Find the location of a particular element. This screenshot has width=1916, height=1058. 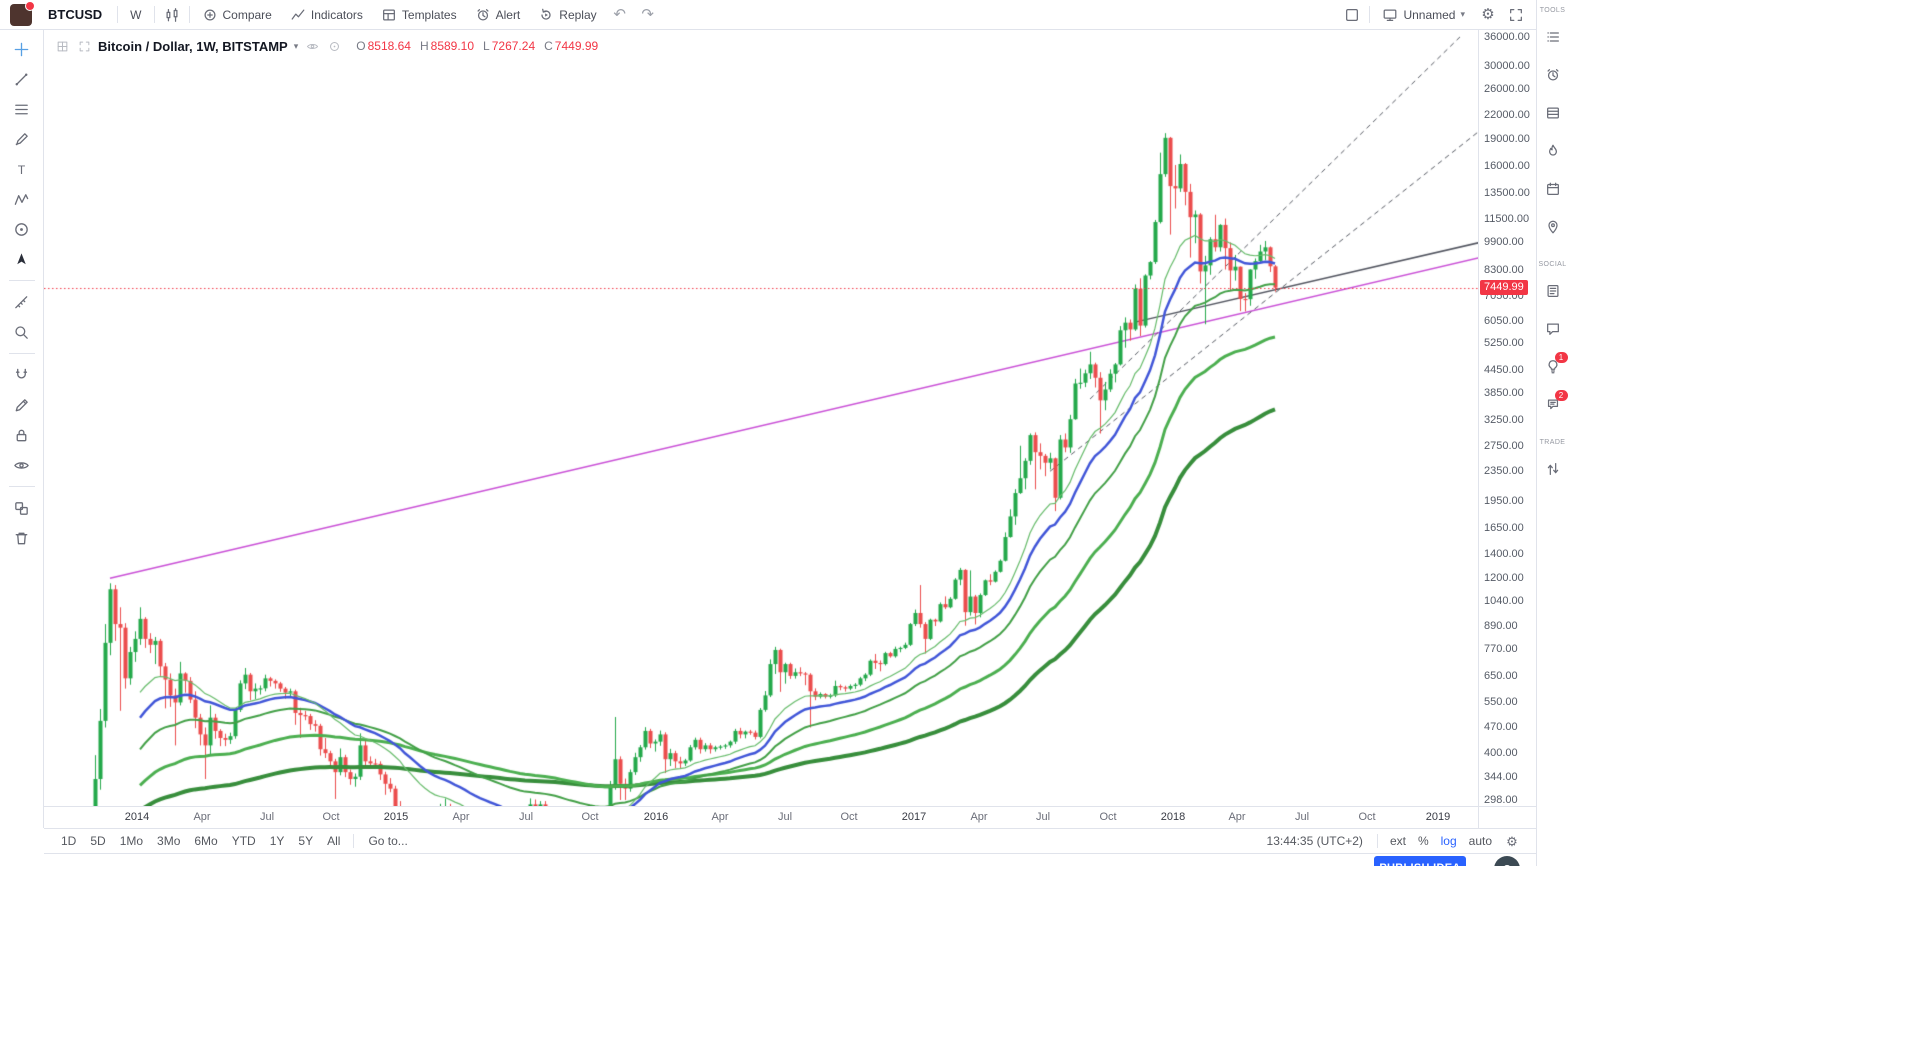

percent-scale-button: % is located at coordinates (1423, 841).